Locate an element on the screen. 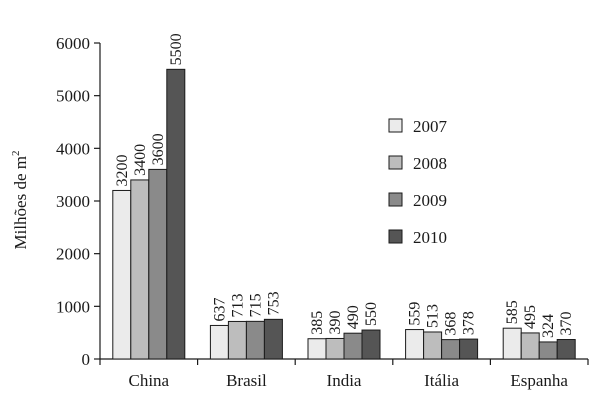 This screenshot has height=393, width=590. y-tick-label: 4000 is located at coordinates (73, 148).